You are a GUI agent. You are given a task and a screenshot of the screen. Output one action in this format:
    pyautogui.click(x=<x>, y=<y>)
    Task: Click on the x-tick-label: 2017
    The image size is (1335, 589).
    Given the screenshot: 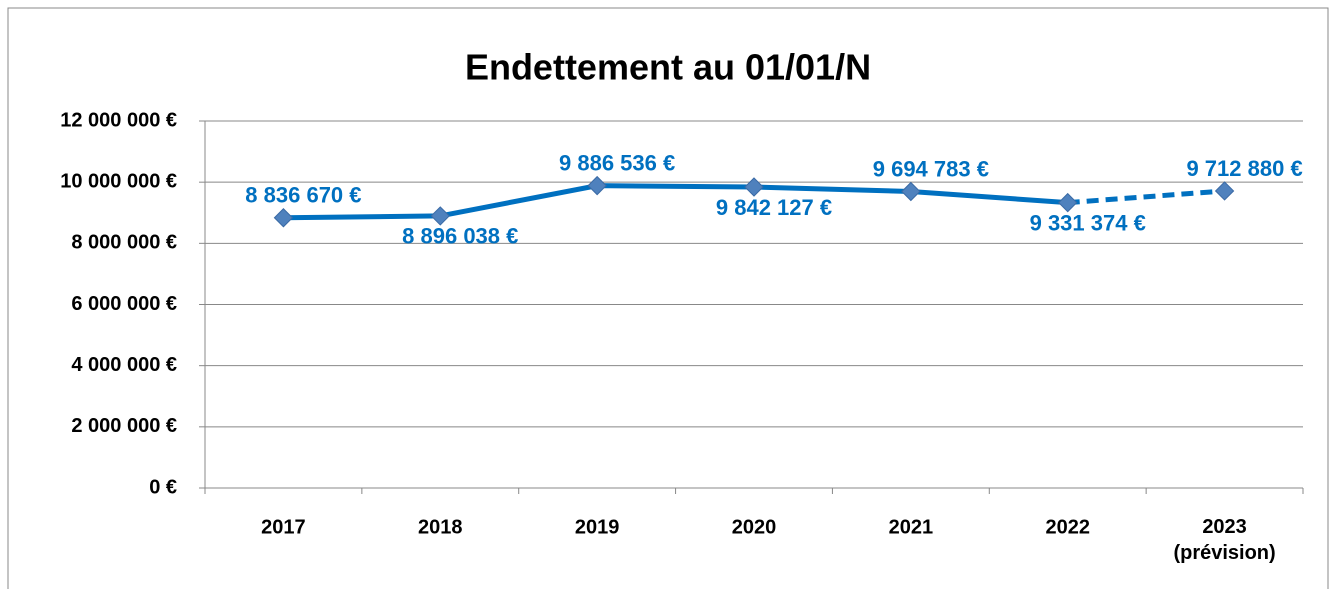 What is the action you would take?
    pyautogui.click(x=283, y=527)
    